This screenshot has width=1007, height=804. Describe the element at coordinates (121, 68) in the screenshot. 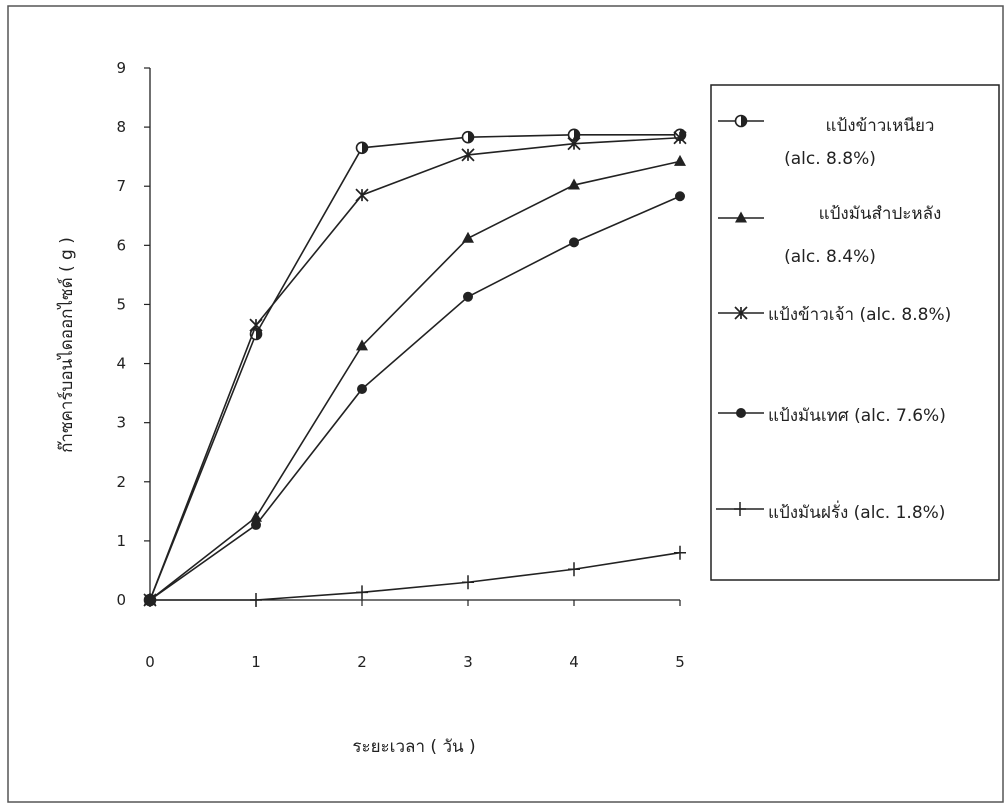

I see `y-tick-label: 9` at that location.